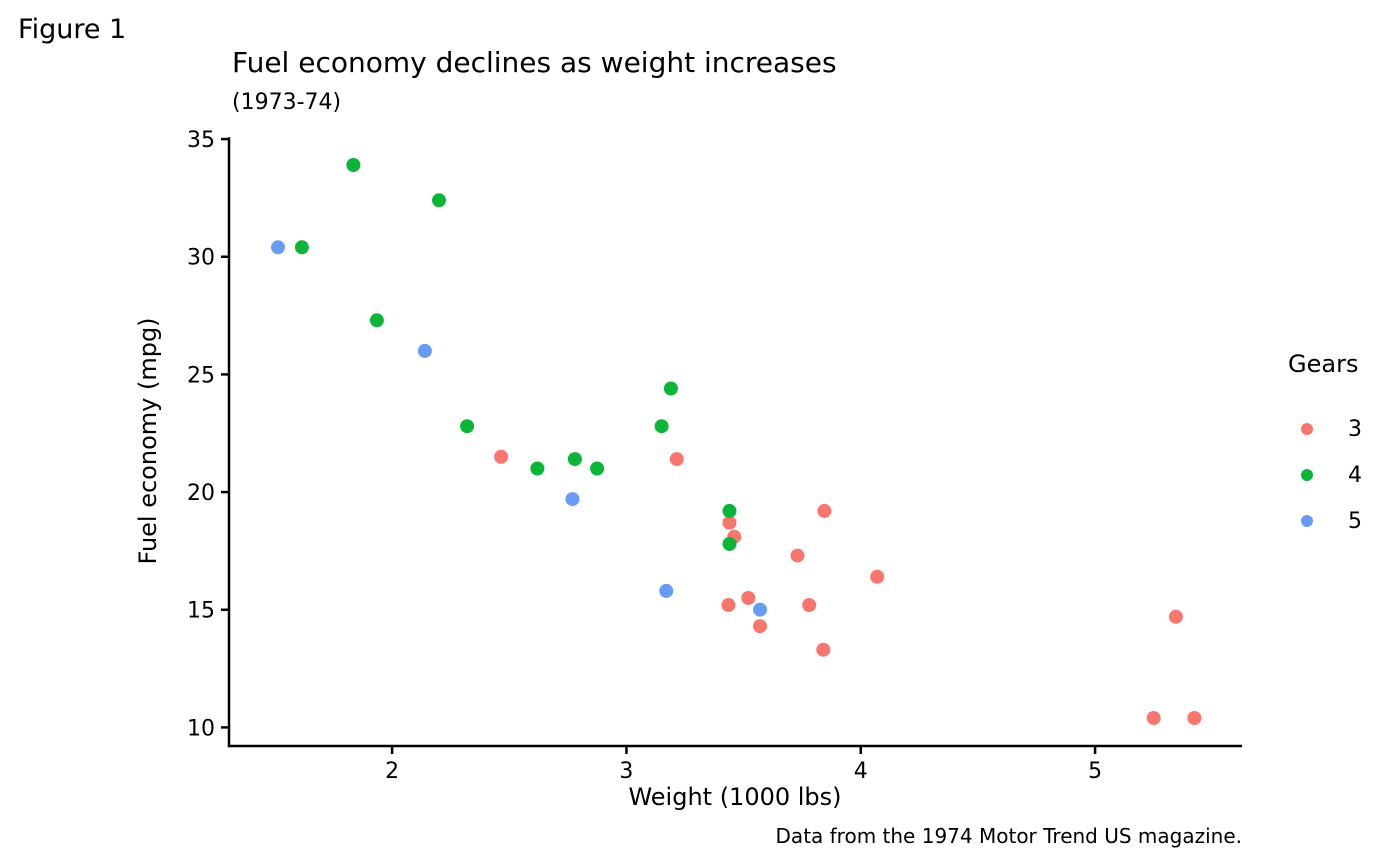 The image size is (1400, 866). I want to click on y-tick-label: 30, so click(201, 258).